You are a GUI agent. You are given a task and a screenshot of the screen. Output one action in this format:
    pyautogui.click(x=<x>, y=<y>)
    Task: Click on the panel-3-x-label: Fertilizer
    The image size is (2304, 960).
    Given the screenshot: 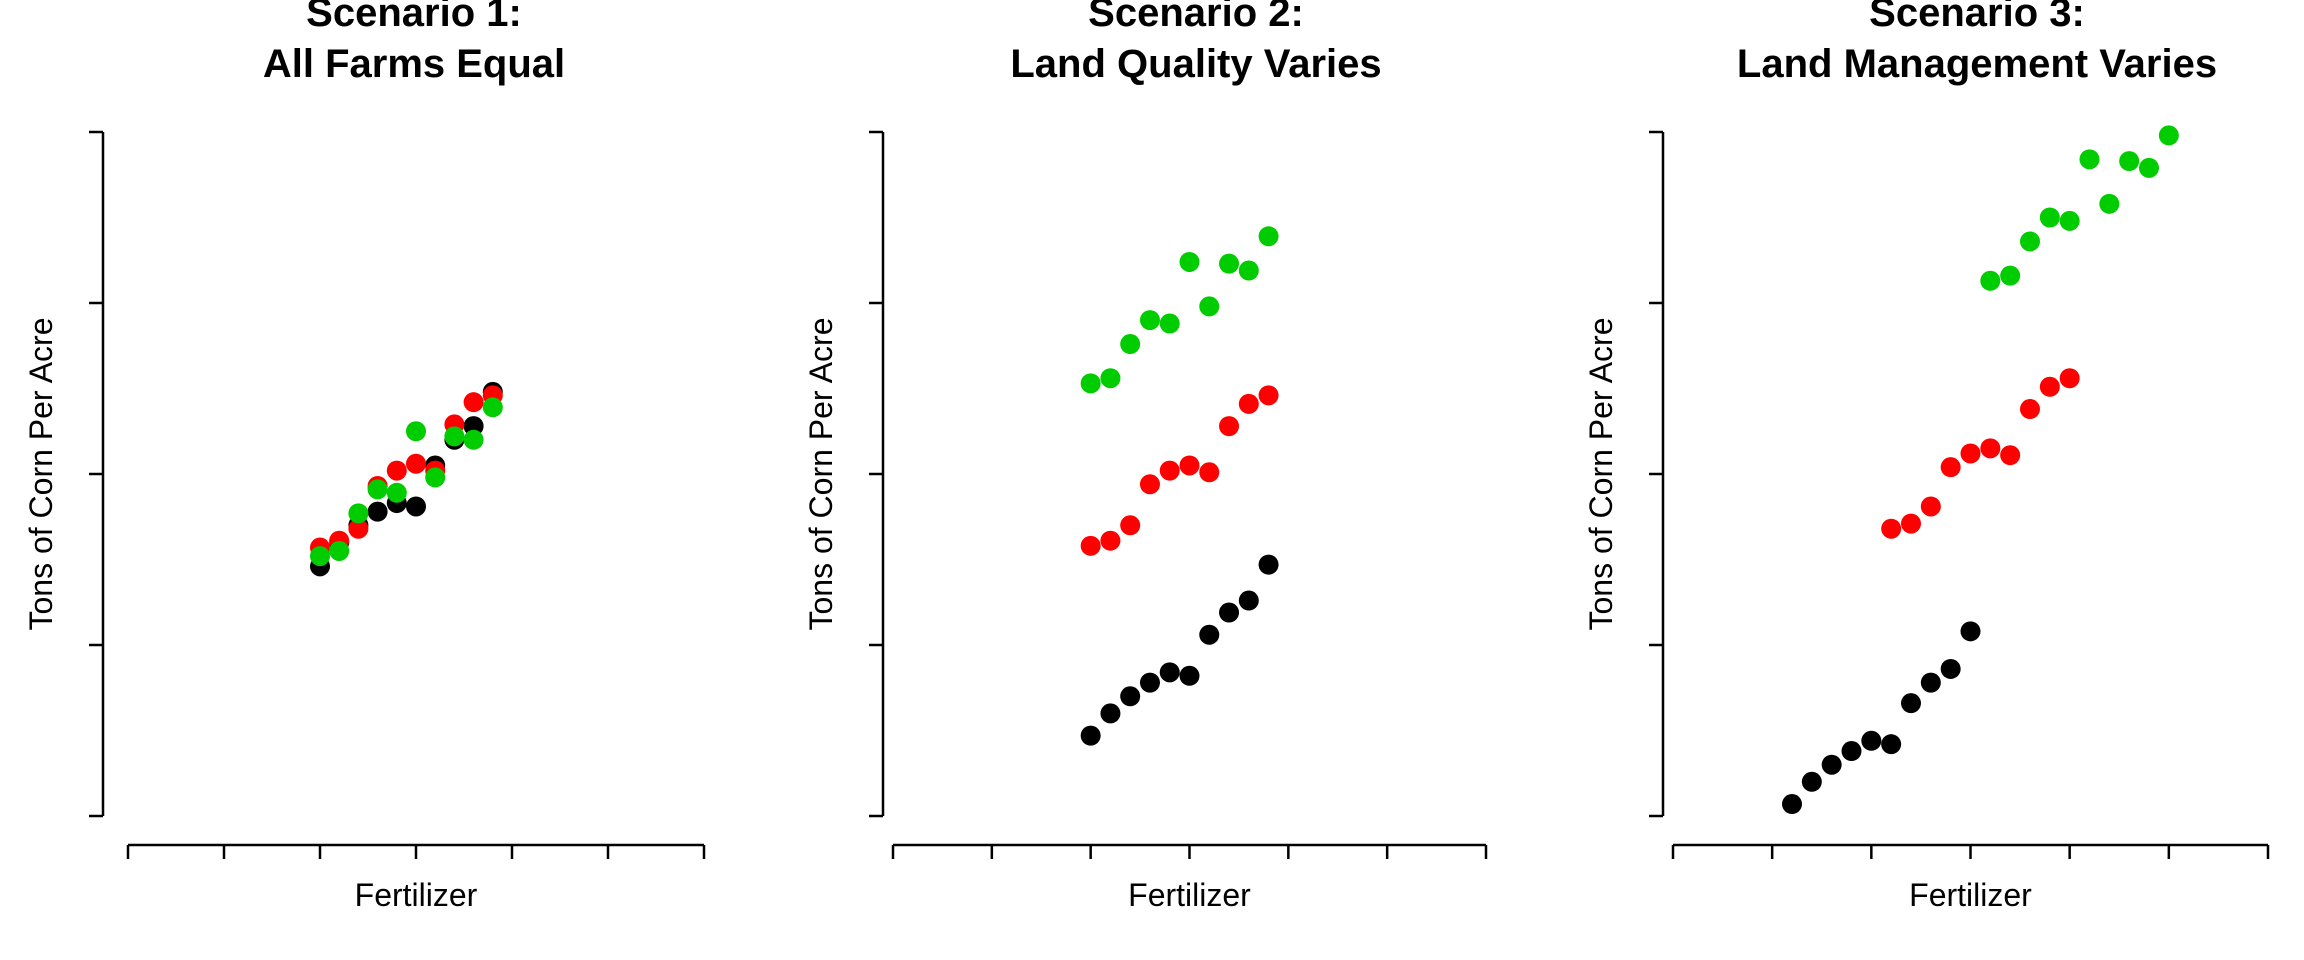 What is the action you would take?
    pyautogui.click(x=1970, y=895)
    